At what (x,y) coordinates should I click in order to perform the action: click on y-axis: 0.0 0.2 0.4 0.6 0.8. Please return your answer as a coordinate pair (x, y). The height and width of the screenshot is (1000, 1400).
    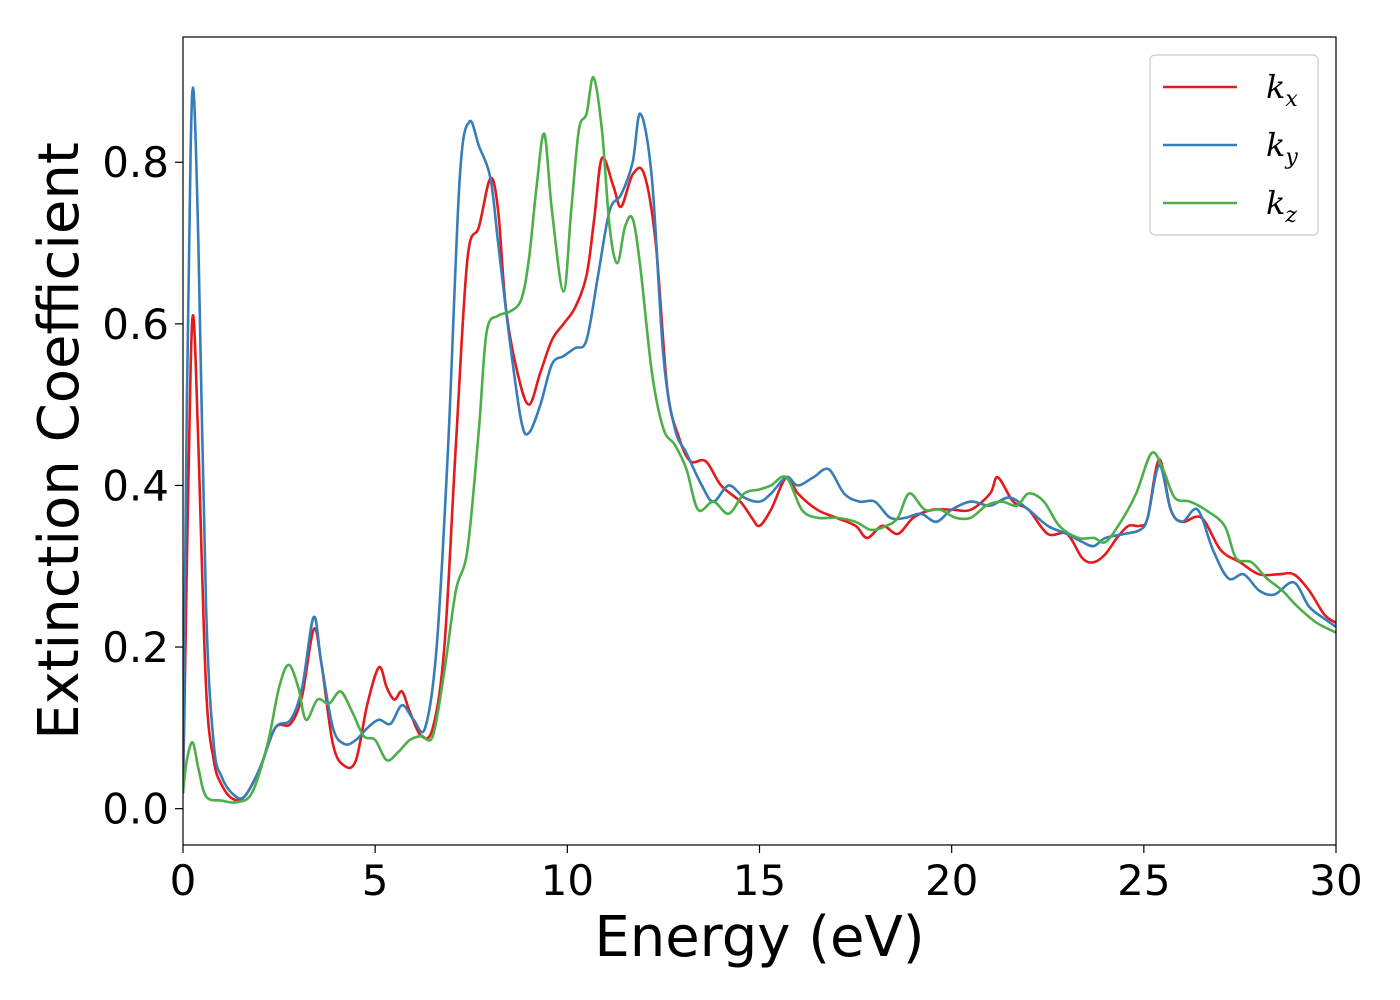
    Looking at the image, I should click on (142, 486).